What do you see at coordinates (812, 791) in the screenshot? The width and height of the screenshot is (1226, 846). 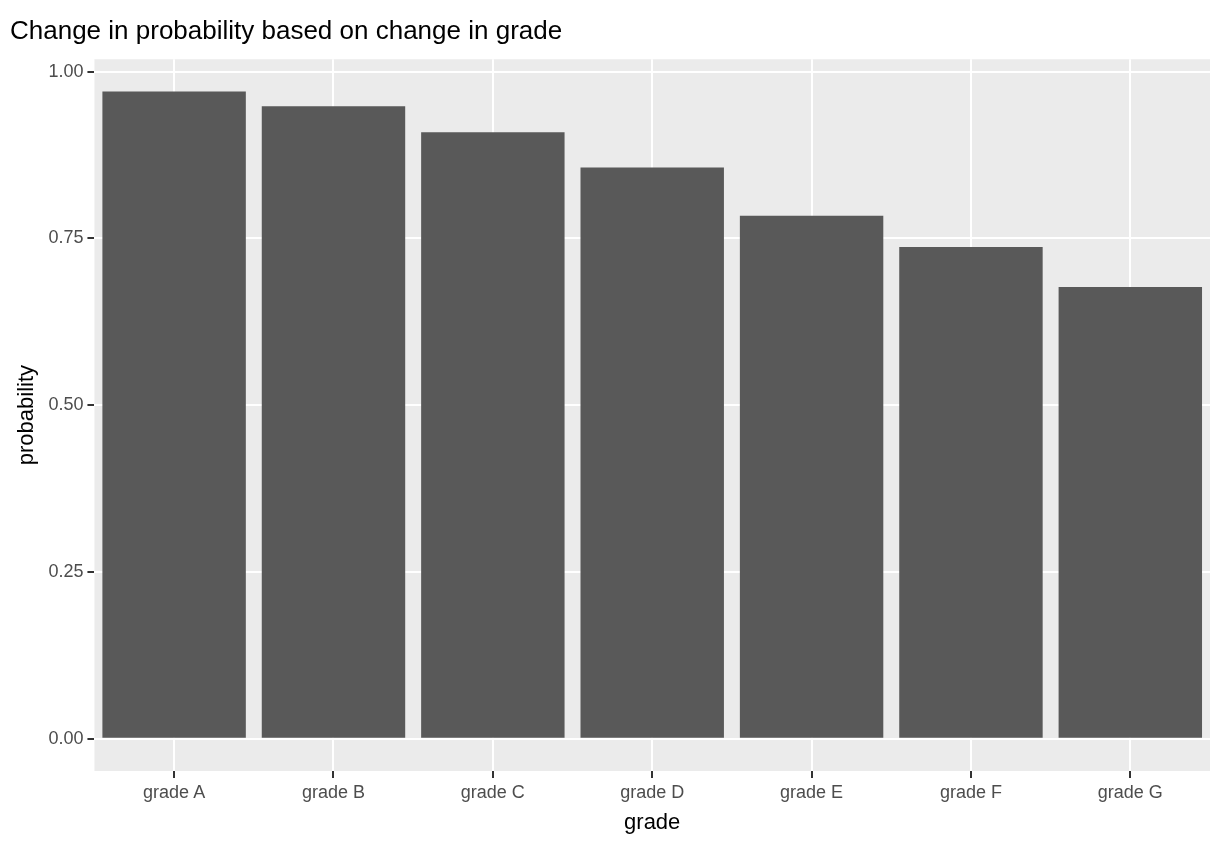 I see `x-tick-label: grade E` at bounding box center [812, 791].